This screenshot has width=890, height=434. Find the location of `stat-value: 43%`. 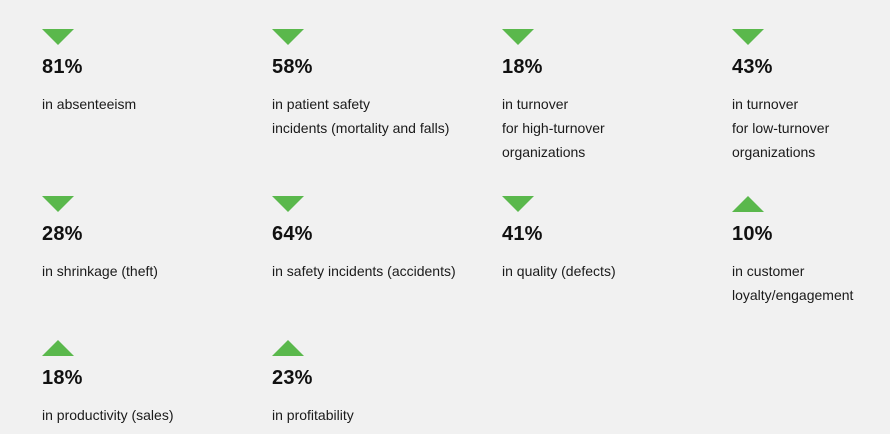

stat-value: 43% is located at coordinates (752, 67).